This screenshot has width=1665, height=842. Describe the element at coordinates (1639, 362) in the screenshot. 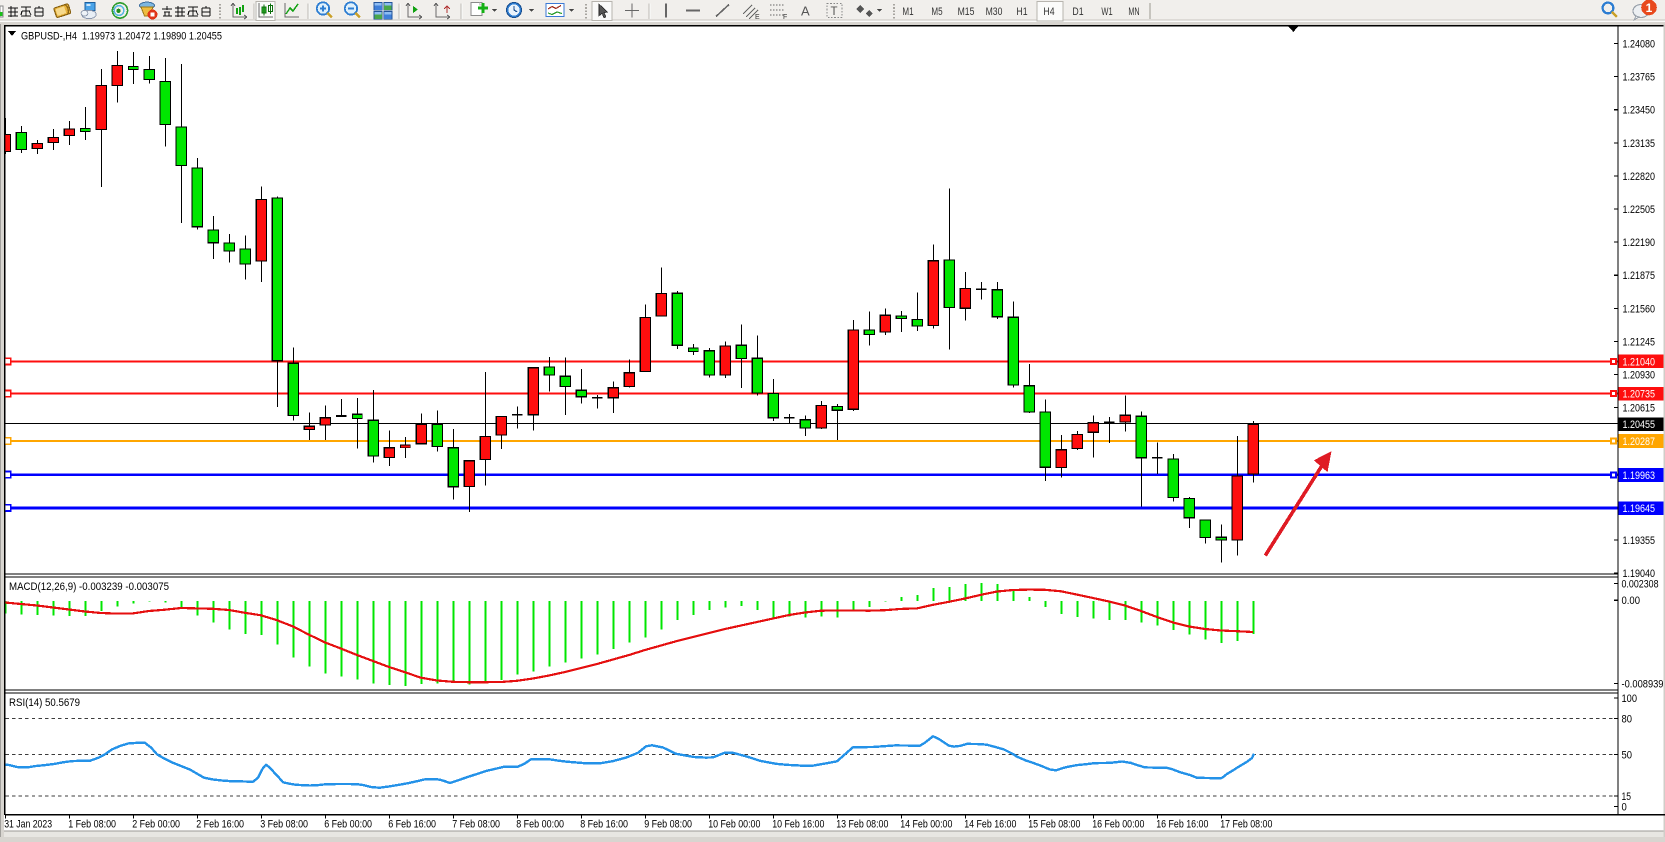

I see `svg-text: 1.21040` at that location.